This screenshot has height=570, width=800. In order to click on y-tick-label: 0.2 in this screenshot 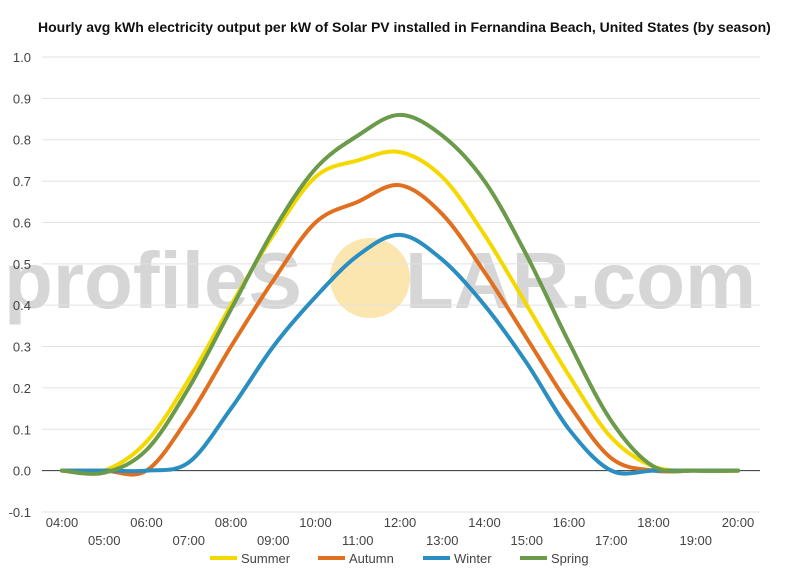, I will do `click(22, 388)`.